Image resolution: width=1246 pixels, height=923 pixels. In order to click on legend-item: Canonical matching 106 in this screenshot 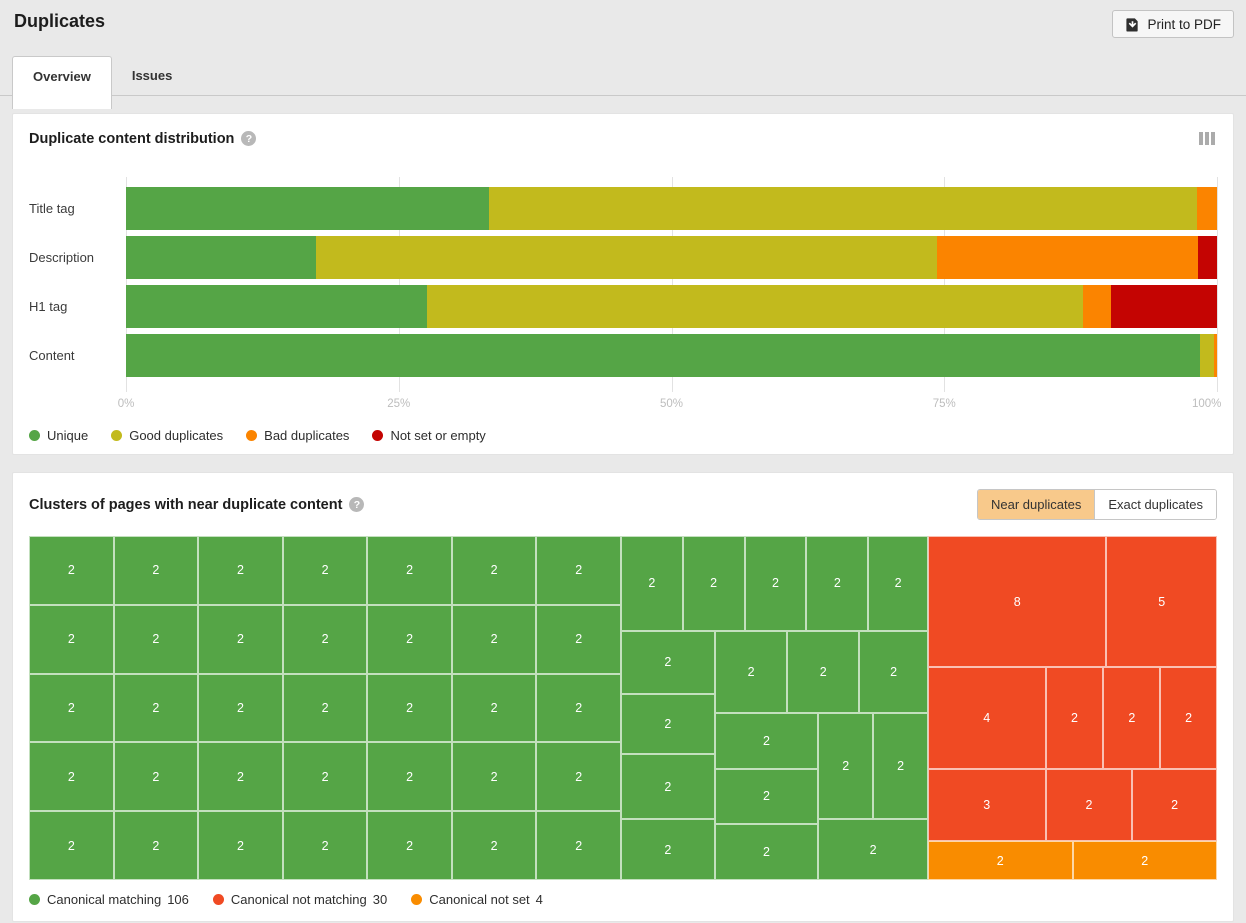, I will do `click(109, 899)`.